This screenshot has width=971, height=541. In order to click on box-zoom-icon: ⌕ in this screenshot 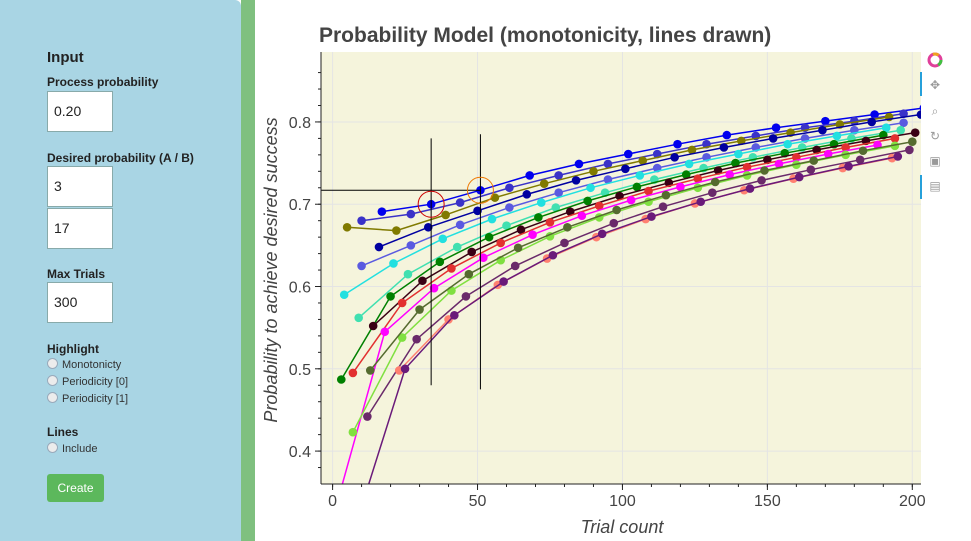, I will do `click(935, 111)`.